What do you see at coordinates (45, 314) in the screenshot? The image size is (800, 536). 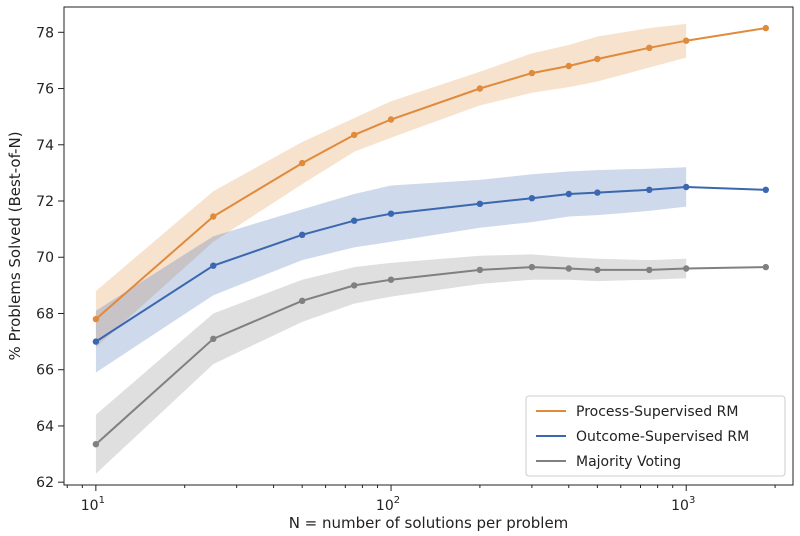 I see `y-tick-label: 68` at bounding box center [45, 314].